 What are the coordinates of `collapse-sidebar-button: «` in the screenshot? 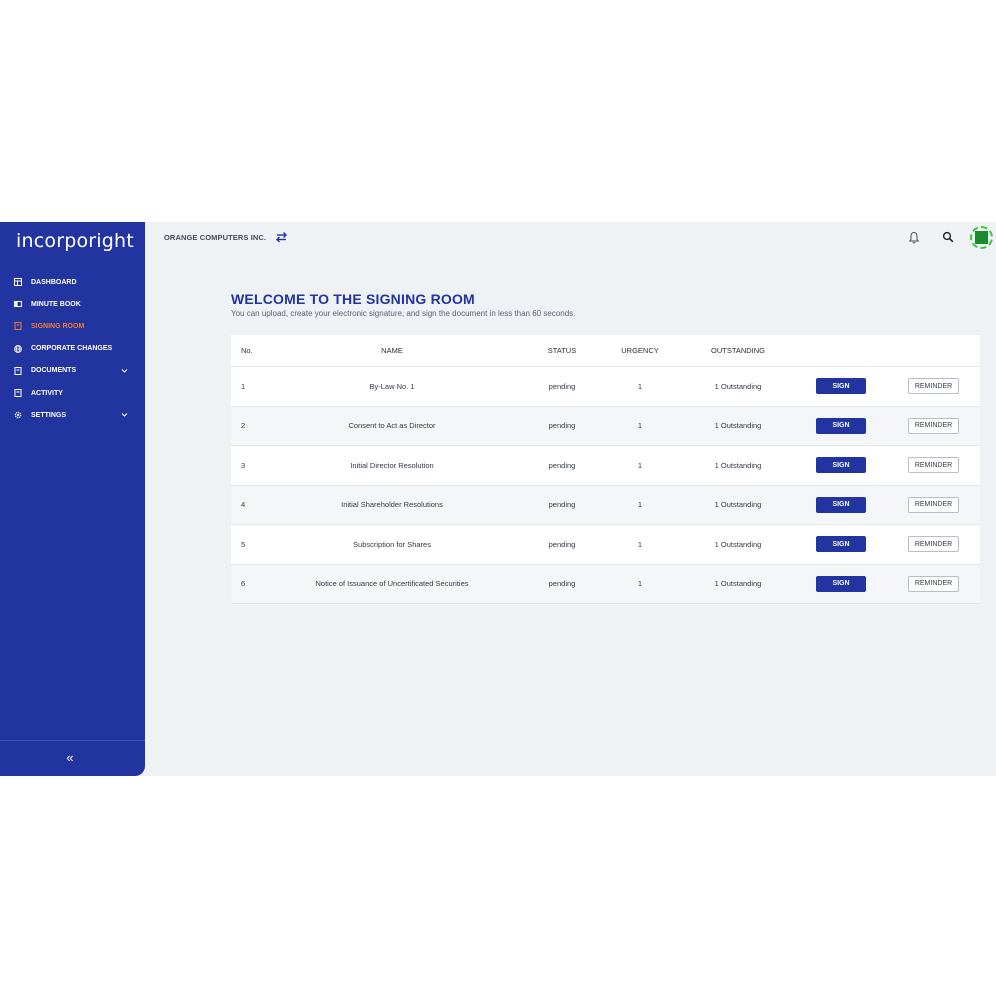 It's located at (70, 757).